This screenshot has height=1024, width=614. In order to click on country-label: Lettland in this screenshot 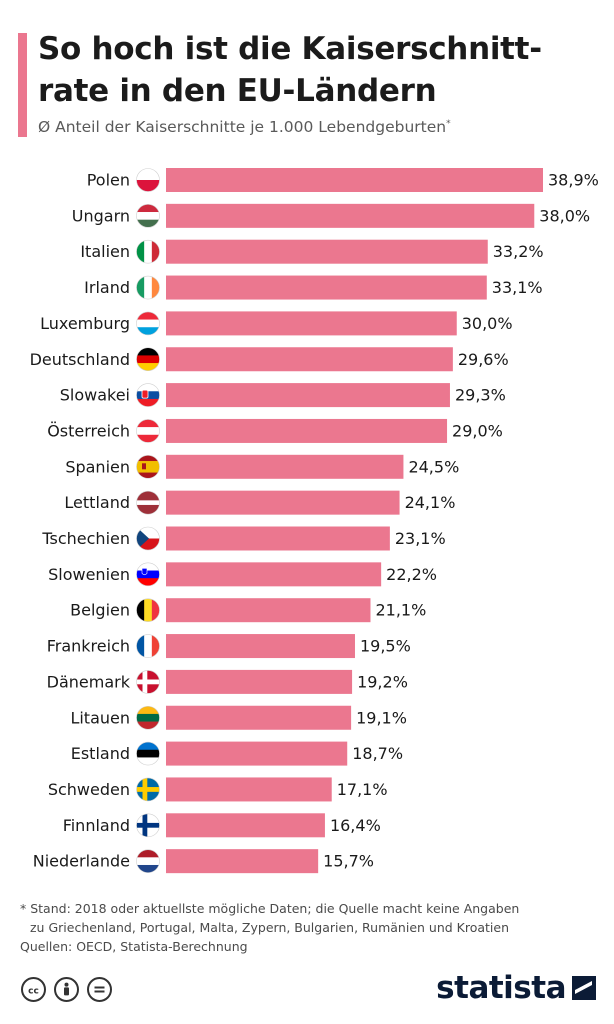, I will do `click(97, 502)`.